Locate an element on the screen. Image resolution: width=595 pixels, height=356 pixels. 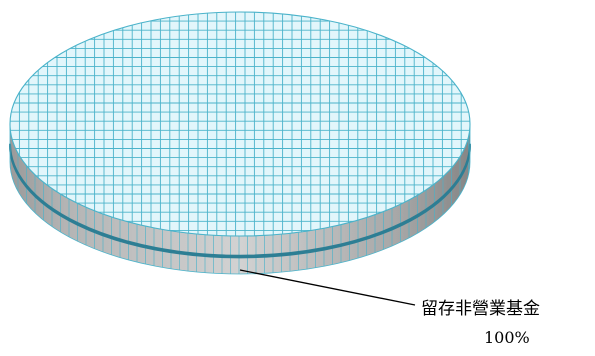
slice-label: 留存非營業基金 is located at coordinates (480, 306).